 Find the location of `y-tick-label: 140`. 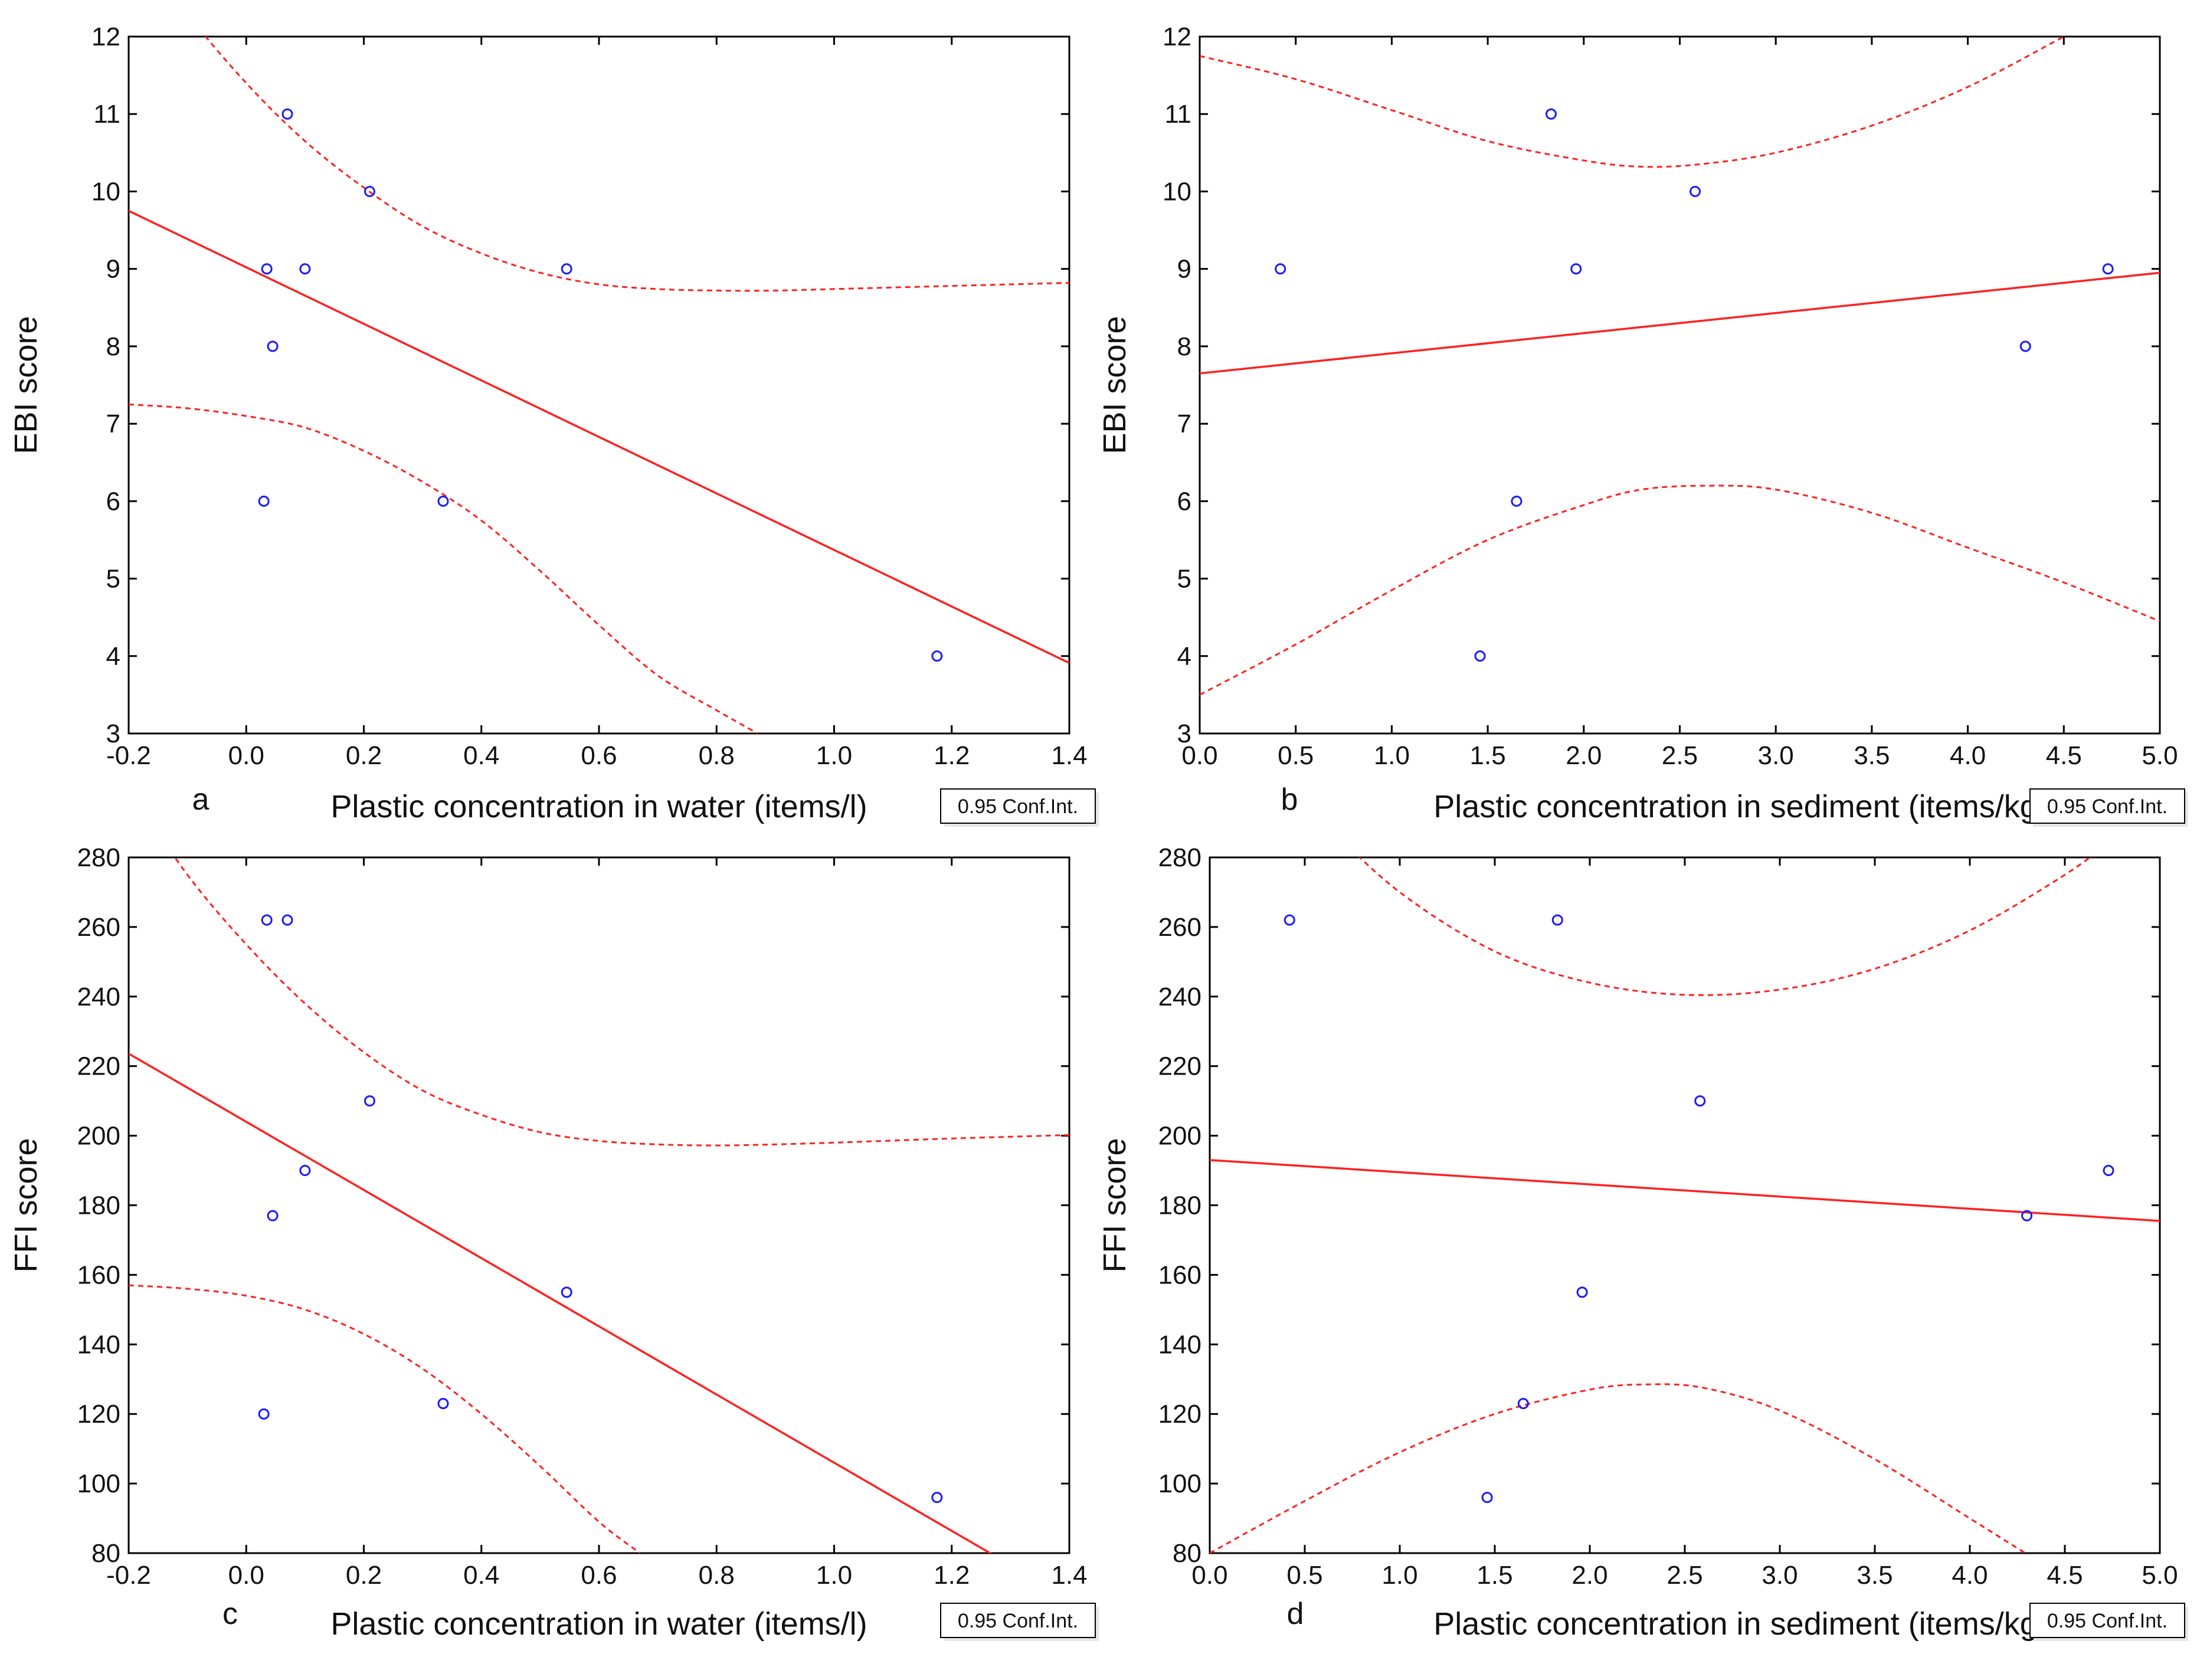

y-tick-label: 140 is located at coordinates (1179, 1344).